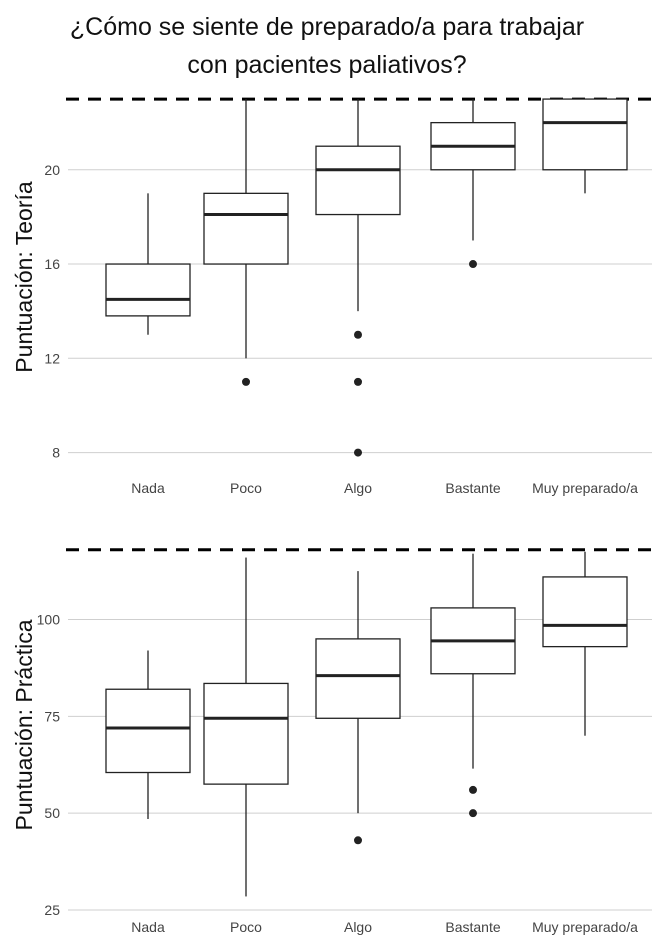 This screenshot has width=654, height=936. What do you see at coordinates (49, 620) in the screenshot?
I see `y-tick-label: 100` at bounding box center [49, 620].